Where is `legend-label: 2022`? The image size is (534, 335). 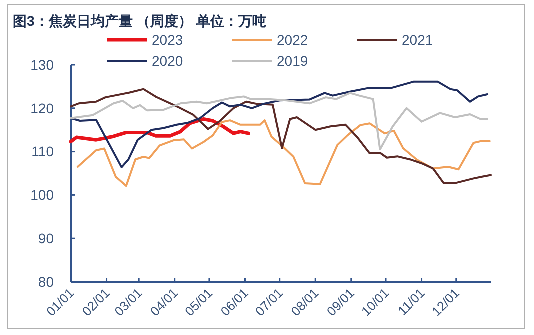 legend-label: 2022 is located at coordinates (292, 40).